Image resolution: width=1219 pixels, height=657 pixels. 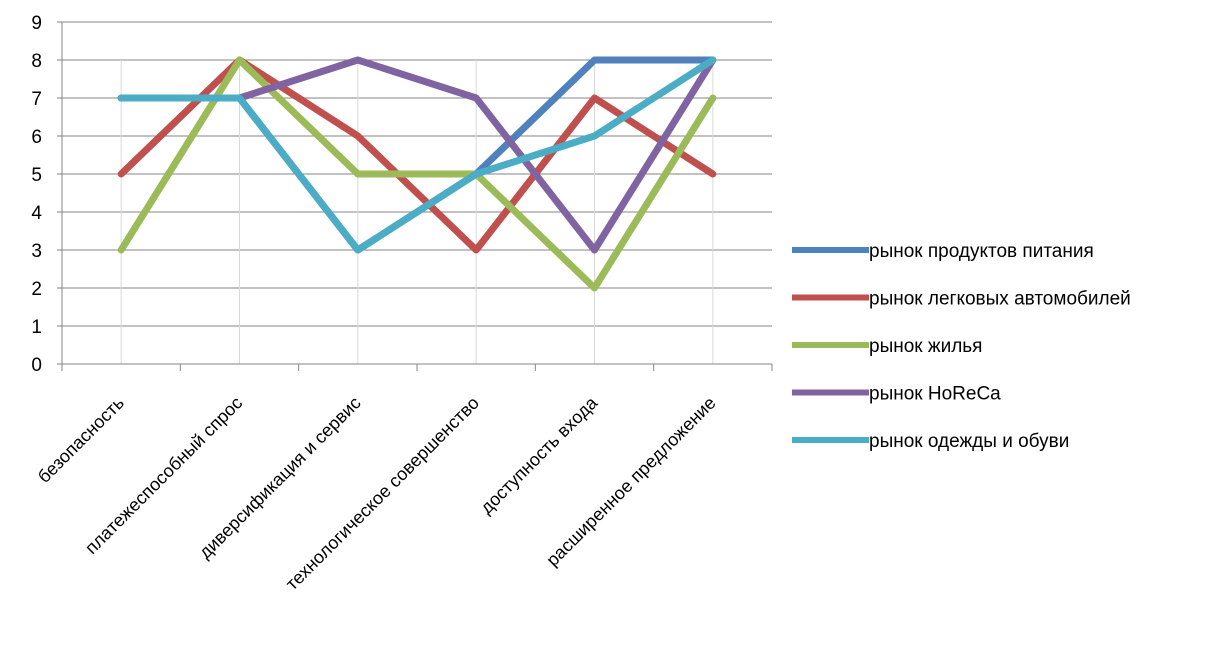 I want to click on x-category-label: технологическое совершенство, so click(x=382, y=493).